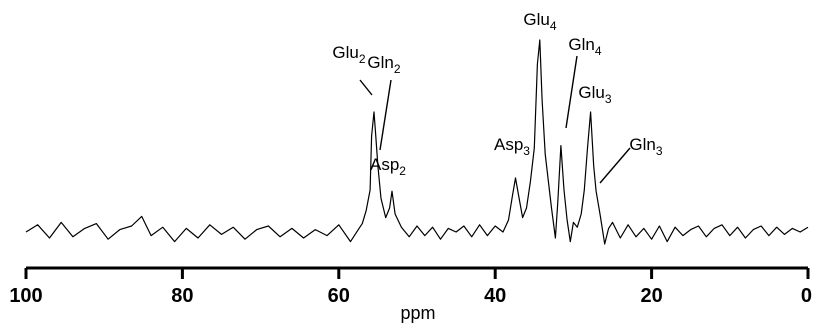 Image resolution: width=814 pixels, height=324 pixels. What do you see at coordinates (182, 296) in the screenshot?
I see `x-tick-label: 80` at bounding box center [182, 296].